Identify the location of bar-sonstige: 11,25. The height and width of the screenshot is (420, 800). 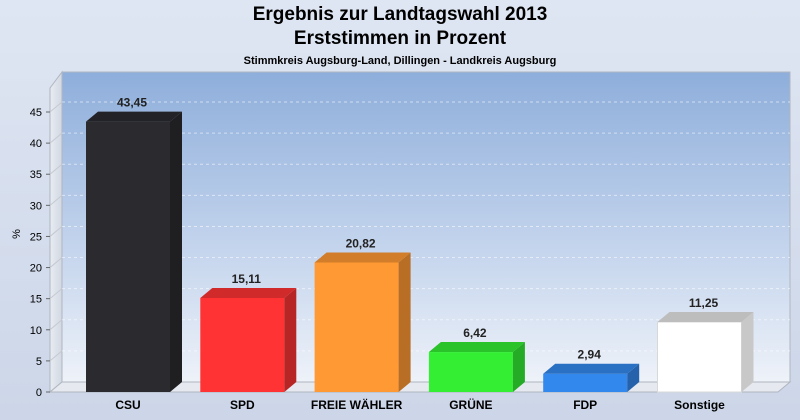
(705, 344).